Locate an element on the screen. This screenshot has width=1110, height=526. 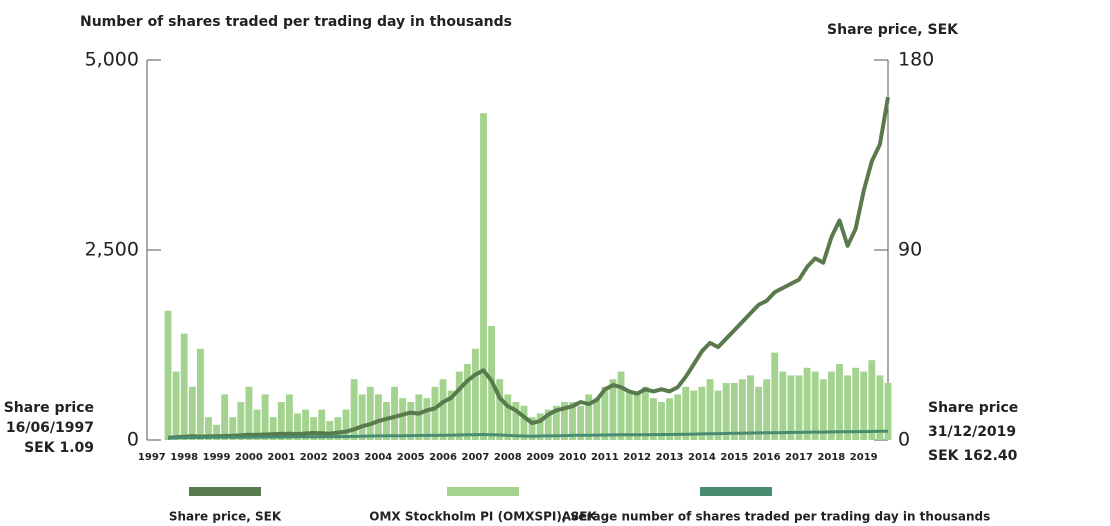
x-tick-label: 2010 is located at coordinates (573, 457).